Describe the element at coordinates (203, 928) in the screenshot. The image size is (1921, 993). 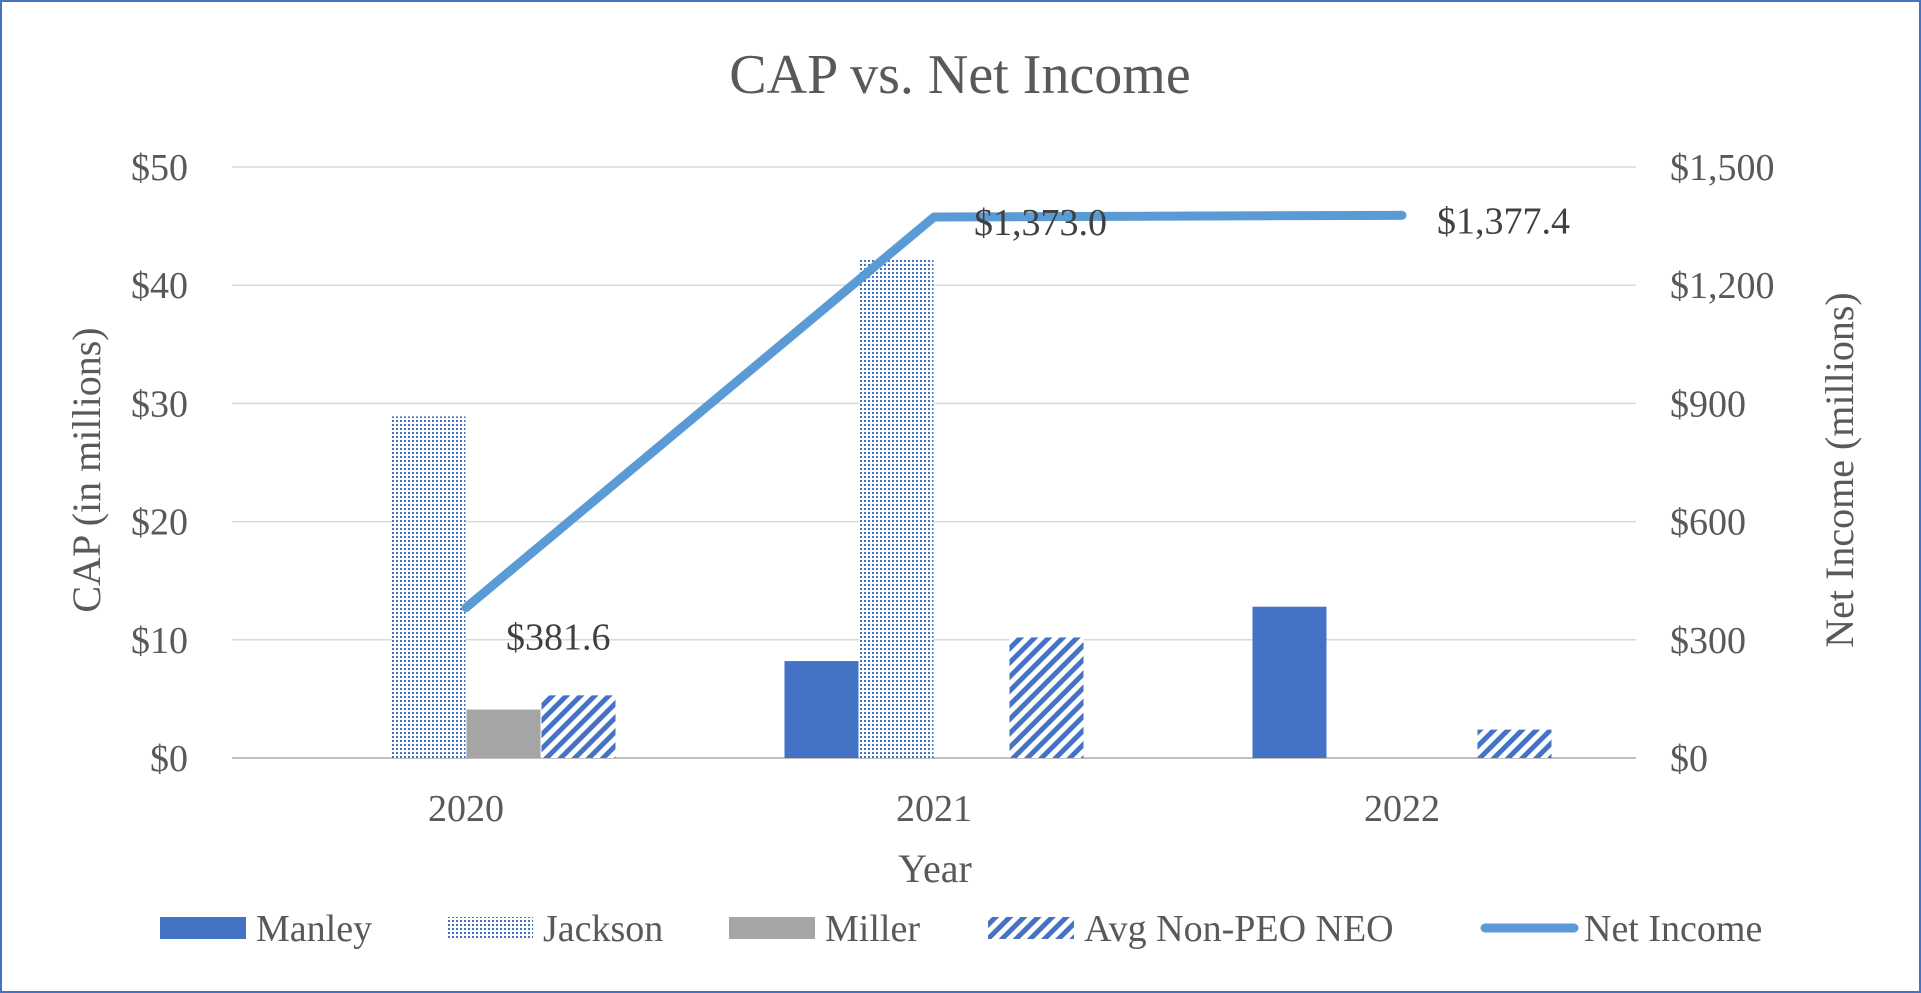
I see `legend-swatch-manley` at that location.